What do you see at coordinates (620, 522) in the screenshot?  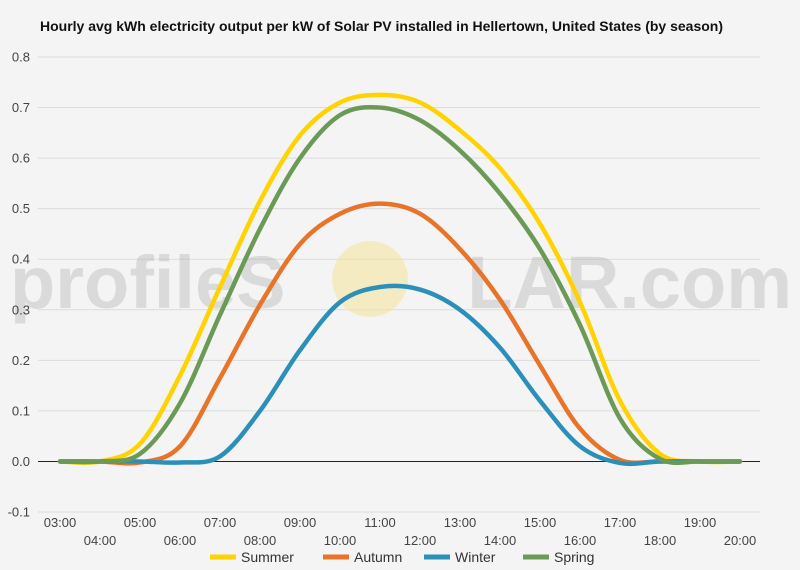 I see `x-tick-label: 17:00` at bounding box center [620, 522].